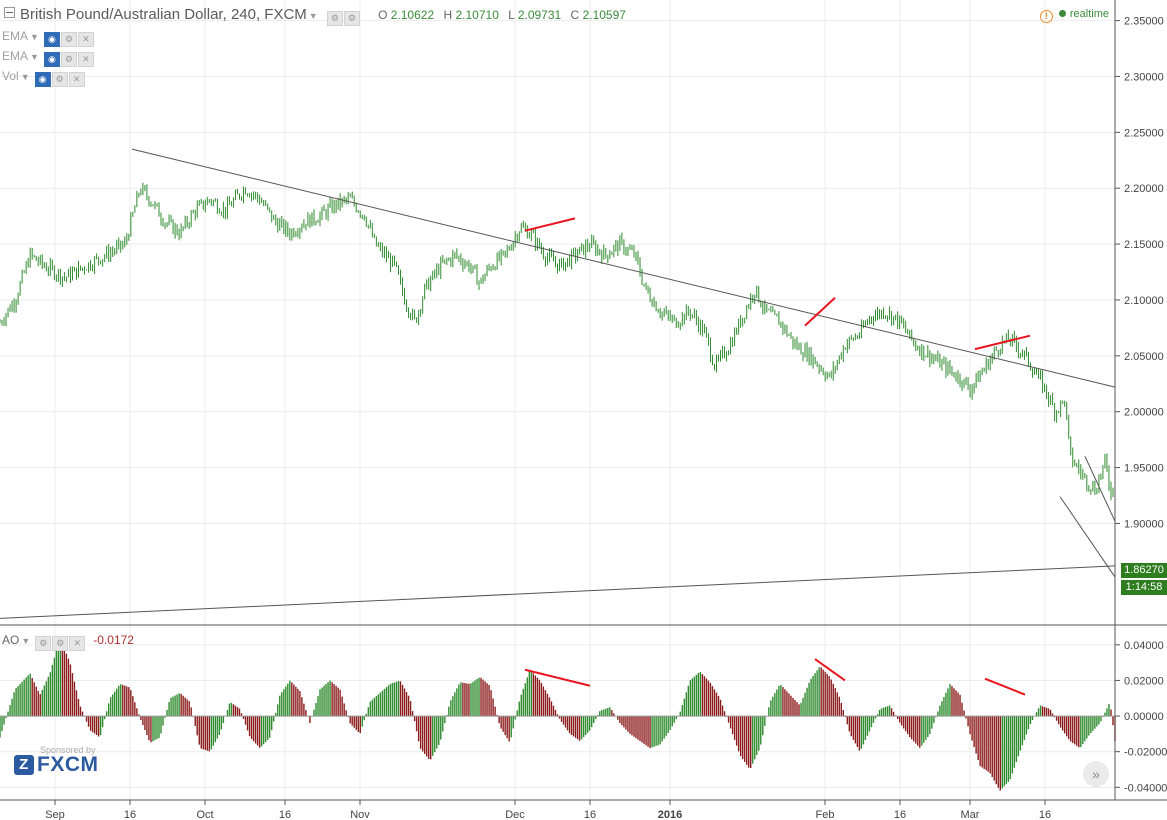 The image size is (1167, 820). What do you see at coordinates (1144, 587) in the screenshot?
I see `countdown-label: 1:14:58` at bounding box center [1144, 587].